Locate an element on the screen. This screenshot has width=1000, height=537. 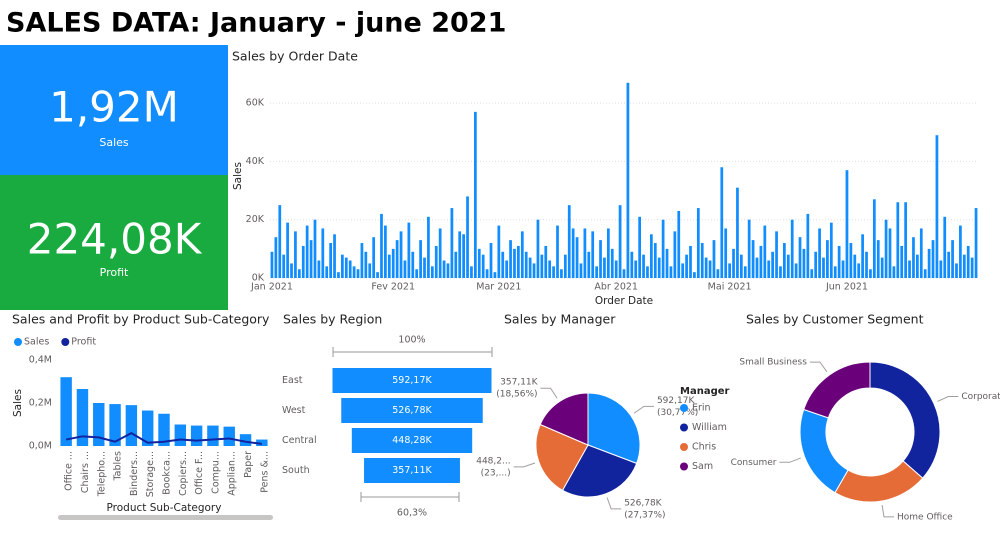
x-tick-label: Fev 2021 is located at coordinates (393, 287).